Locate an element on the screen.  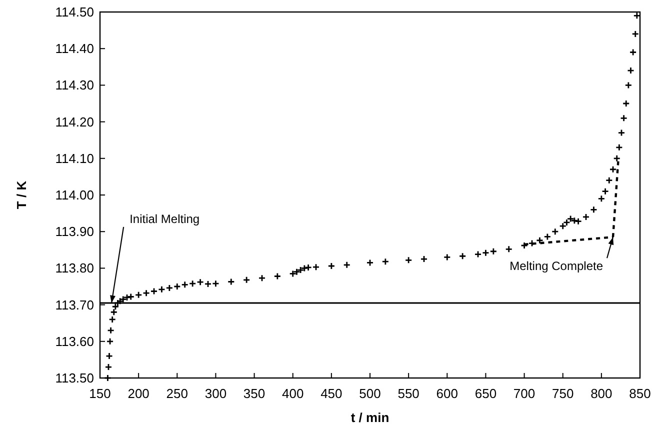
y-tick-label: 114.00 is located at coordinates (74, 195).